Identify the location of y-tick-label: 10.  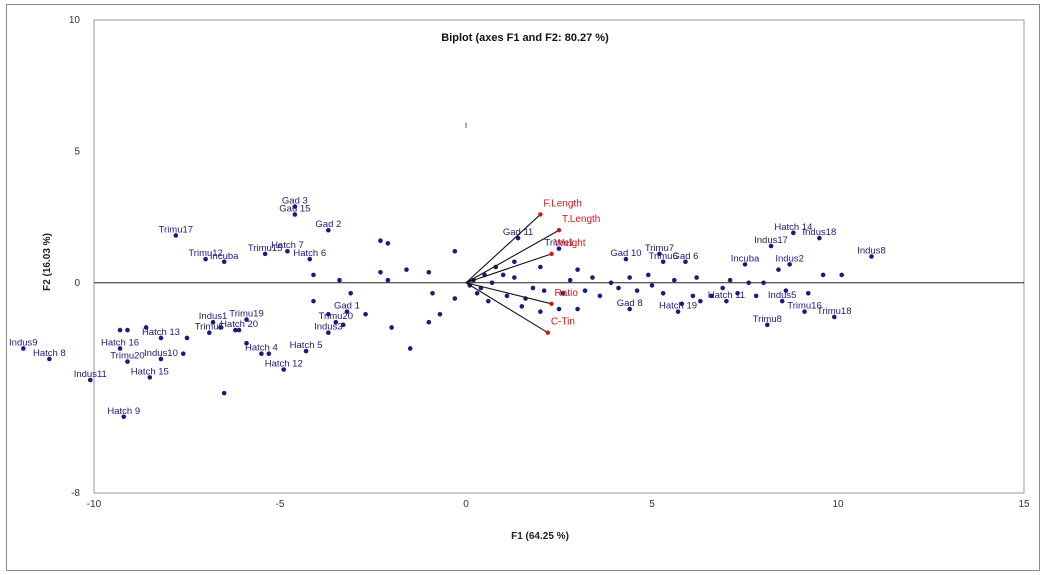
(75, 20).